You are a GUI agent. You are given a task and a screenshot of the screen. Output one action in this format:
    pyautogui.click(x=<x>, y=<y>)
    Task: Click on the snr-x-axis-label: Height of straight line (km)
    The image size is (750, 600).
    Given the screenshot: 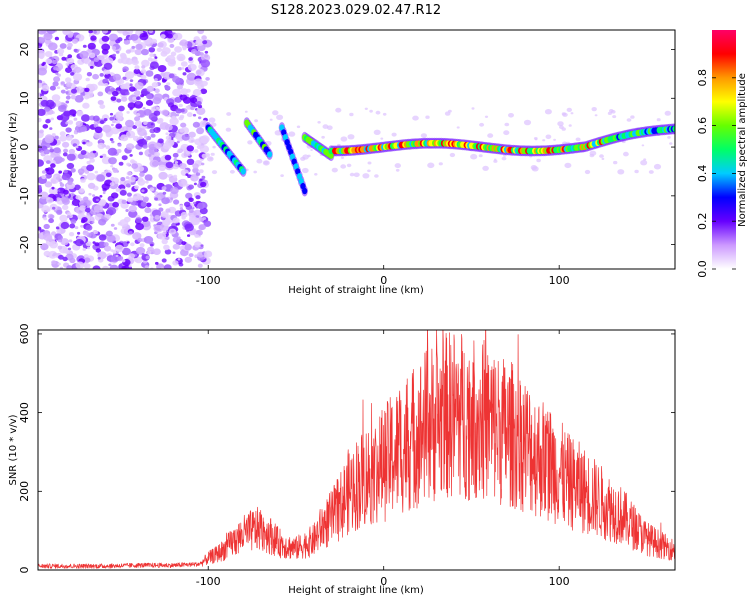 What is the action you would take?
    pyautogui.click(x=356, y=590)
    